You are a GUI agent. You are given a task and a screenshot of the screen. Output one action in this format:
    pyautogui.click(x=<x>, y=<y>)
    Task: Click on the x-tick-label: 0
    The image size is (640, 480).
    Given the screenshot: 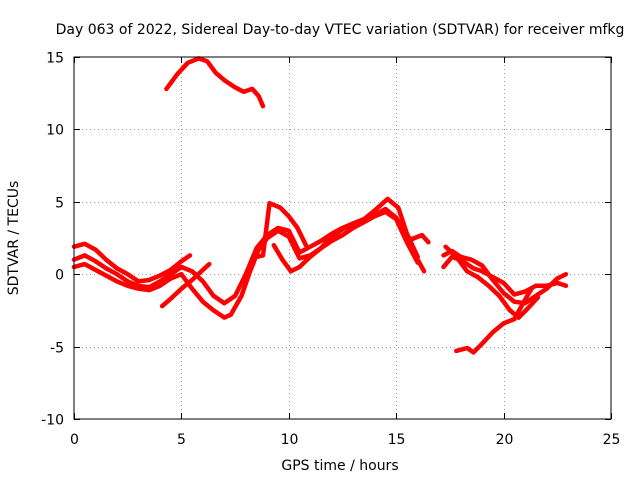 What is the action you would take?
    pyautogui.click(x=74, y=440)
    